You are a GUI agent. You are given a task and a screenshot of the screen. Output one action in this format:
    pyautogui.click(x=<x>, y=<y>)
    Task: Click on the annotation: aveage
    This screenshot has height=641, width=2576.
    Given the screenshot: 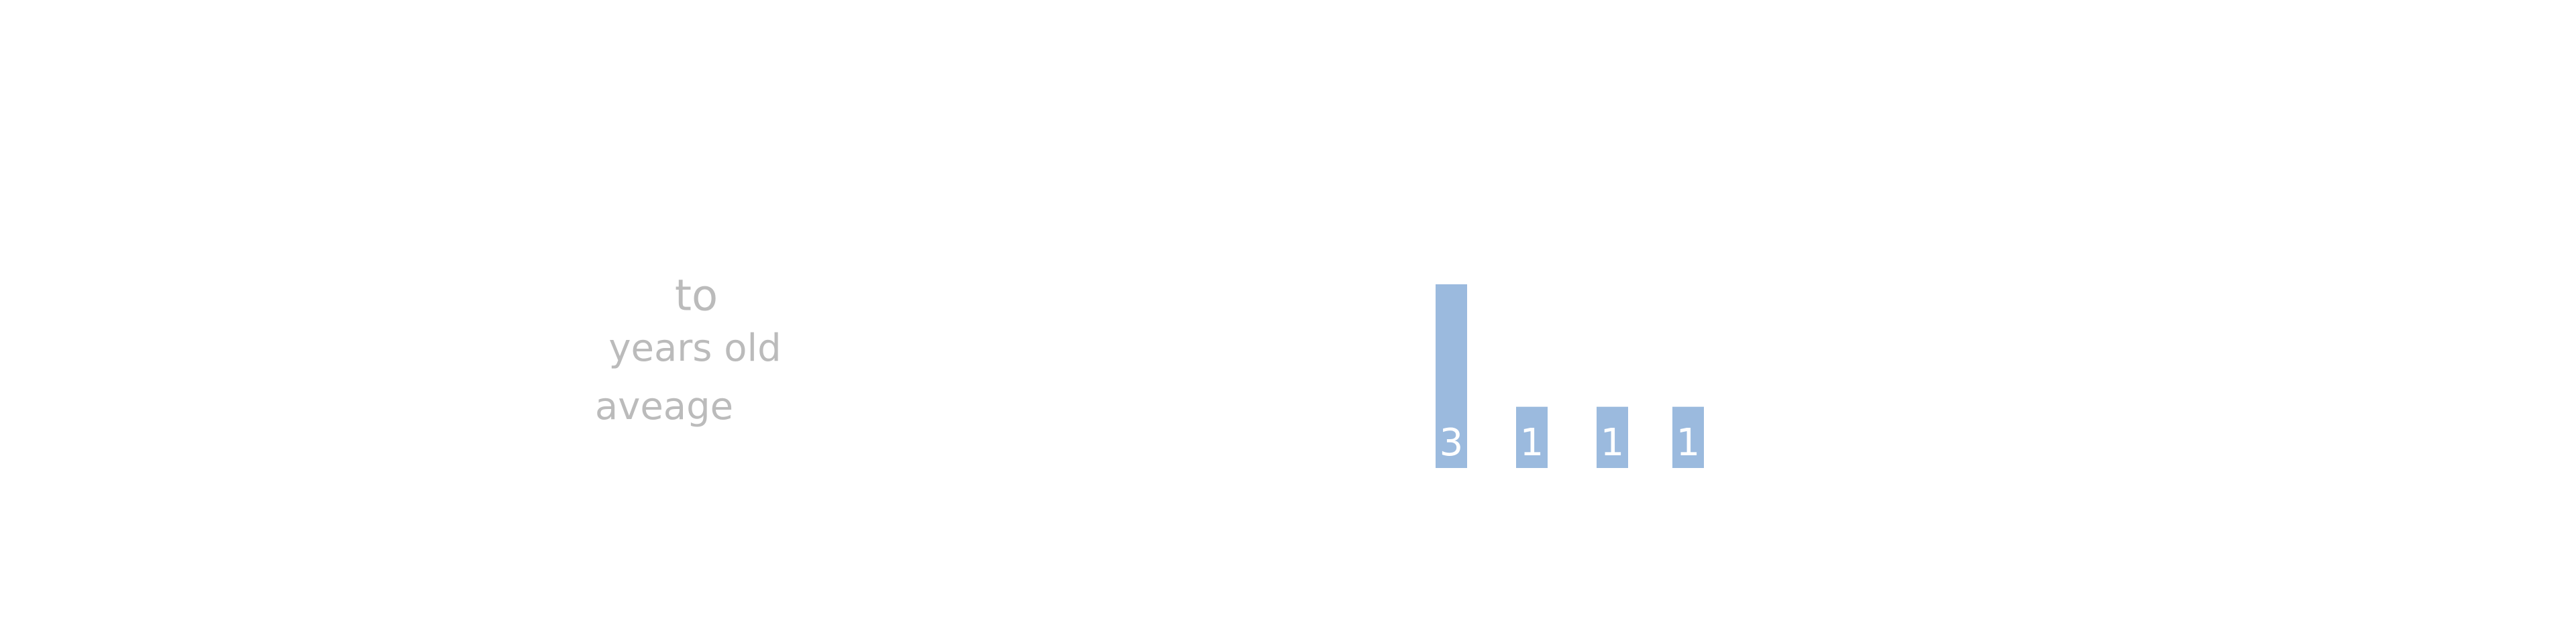 What is the action you would take?
    pyautogui.click(x=664, y=406)
    